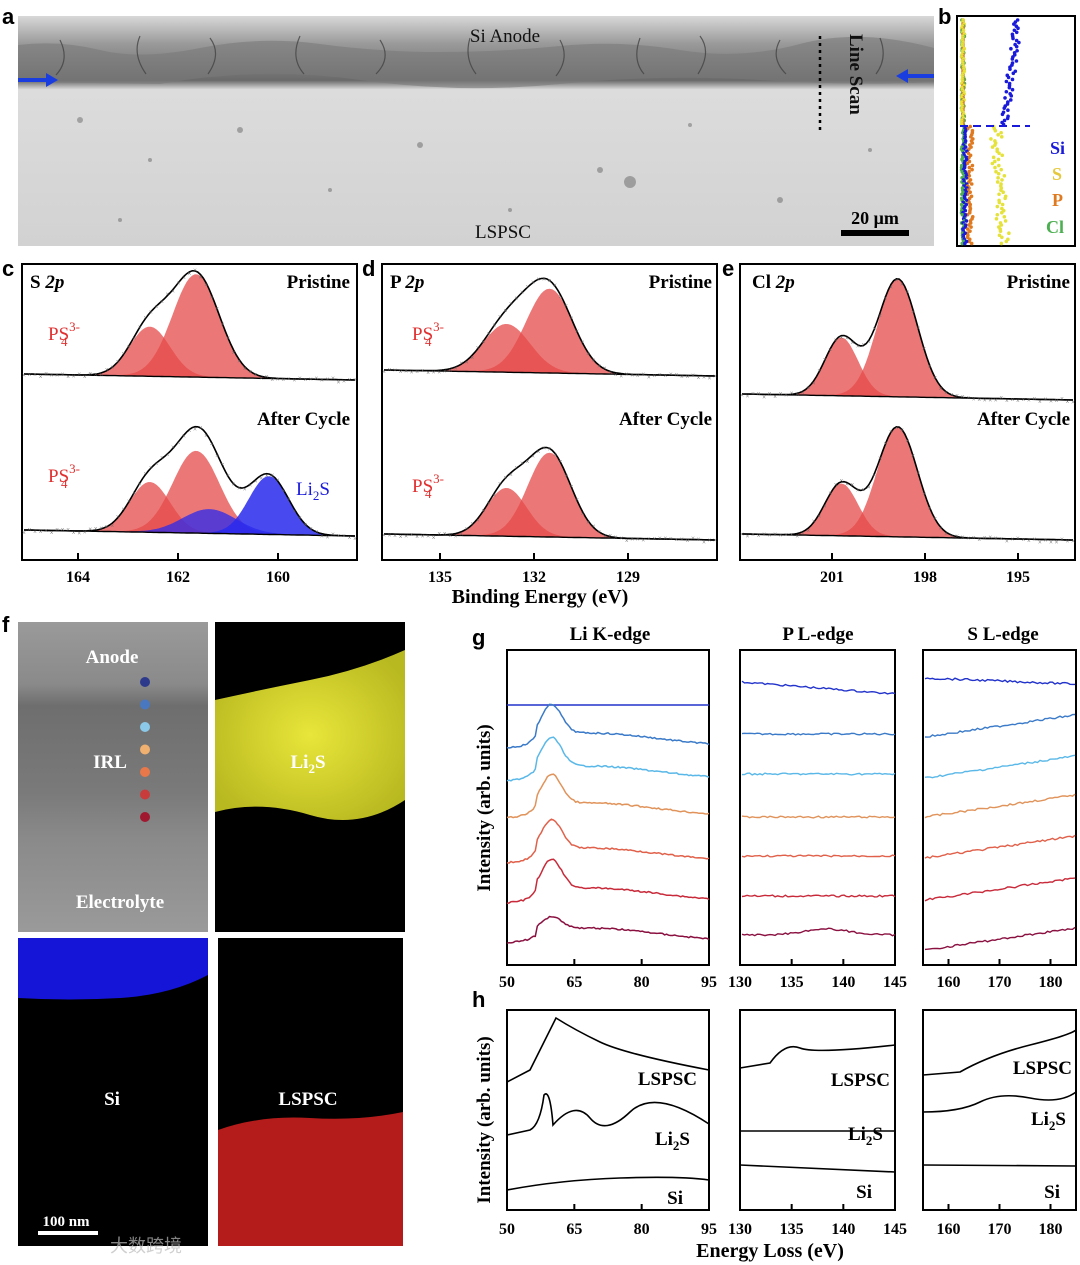 The height and width of the screenshot is (1265, 1080). I want to click on cl-point, so click(962, 194).